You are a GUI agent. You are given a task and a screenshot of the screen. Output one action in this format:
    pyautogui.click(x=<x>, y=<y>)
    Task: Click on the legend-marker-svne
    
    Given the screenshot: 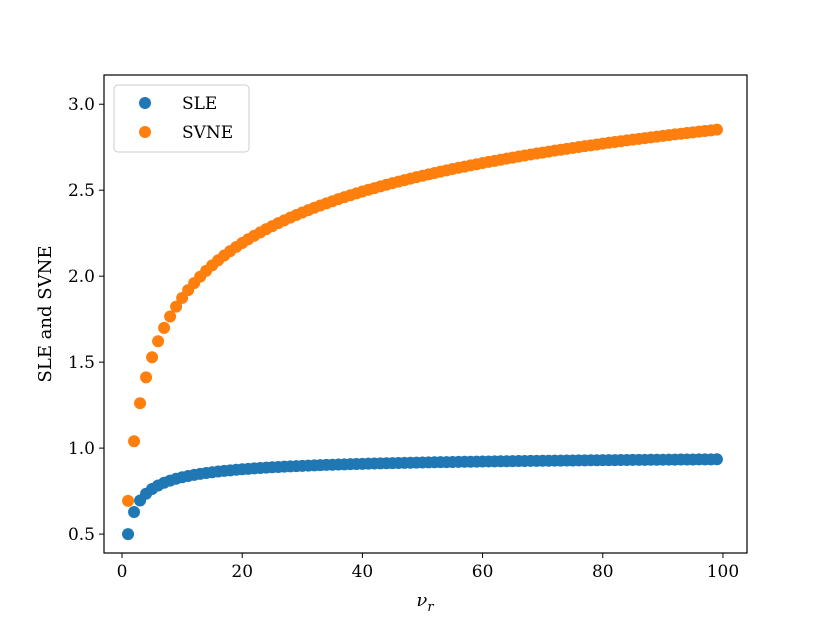 What is the action you would take?
    pyautogui.click(x=145, y=132)
    